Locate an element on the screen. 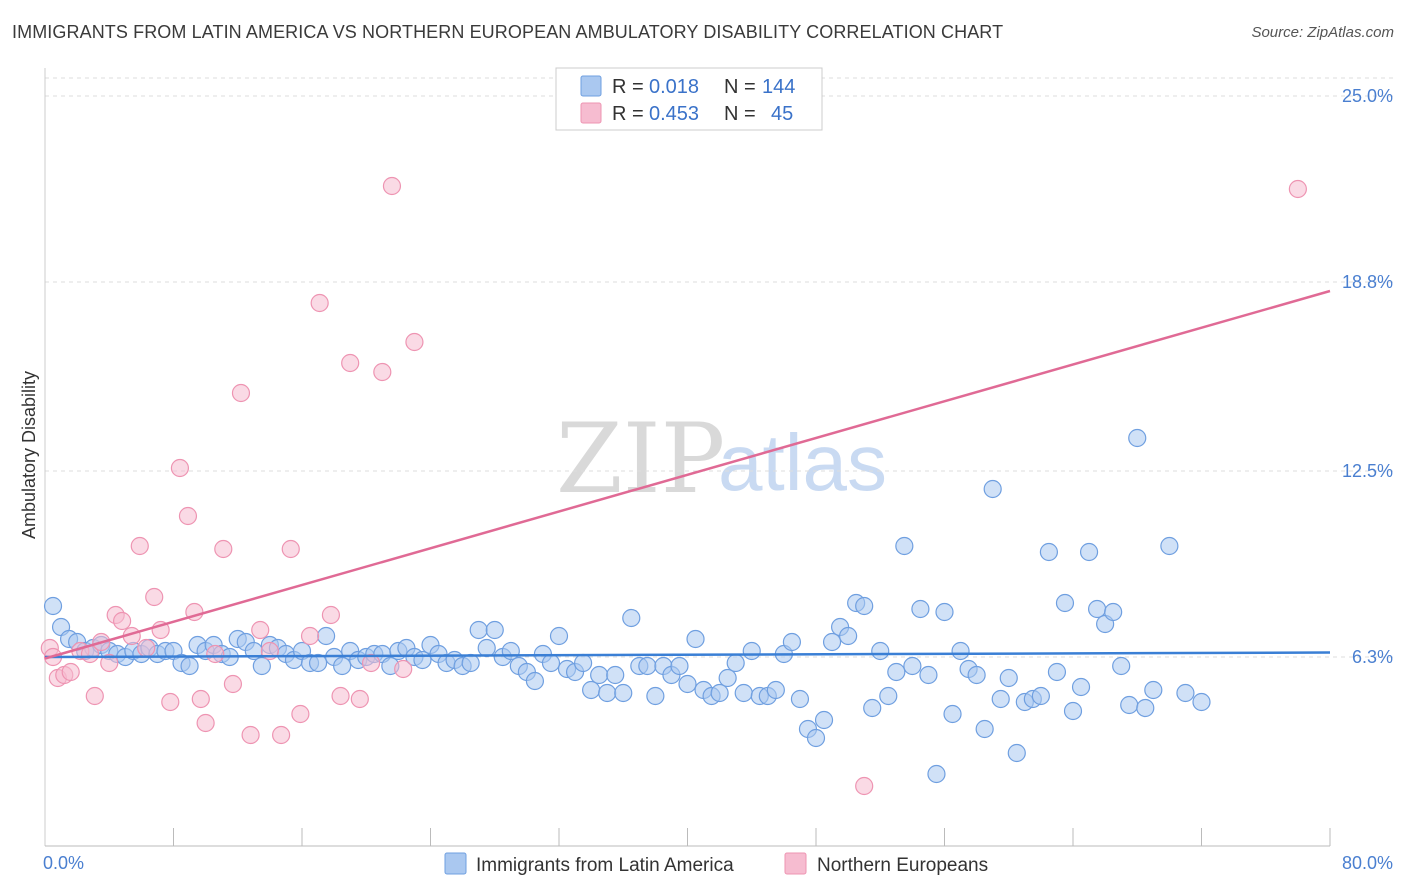 This screenshot has width=1406, height=892. bottom-legend-swatch-blue is located at coordinates (455, 863).